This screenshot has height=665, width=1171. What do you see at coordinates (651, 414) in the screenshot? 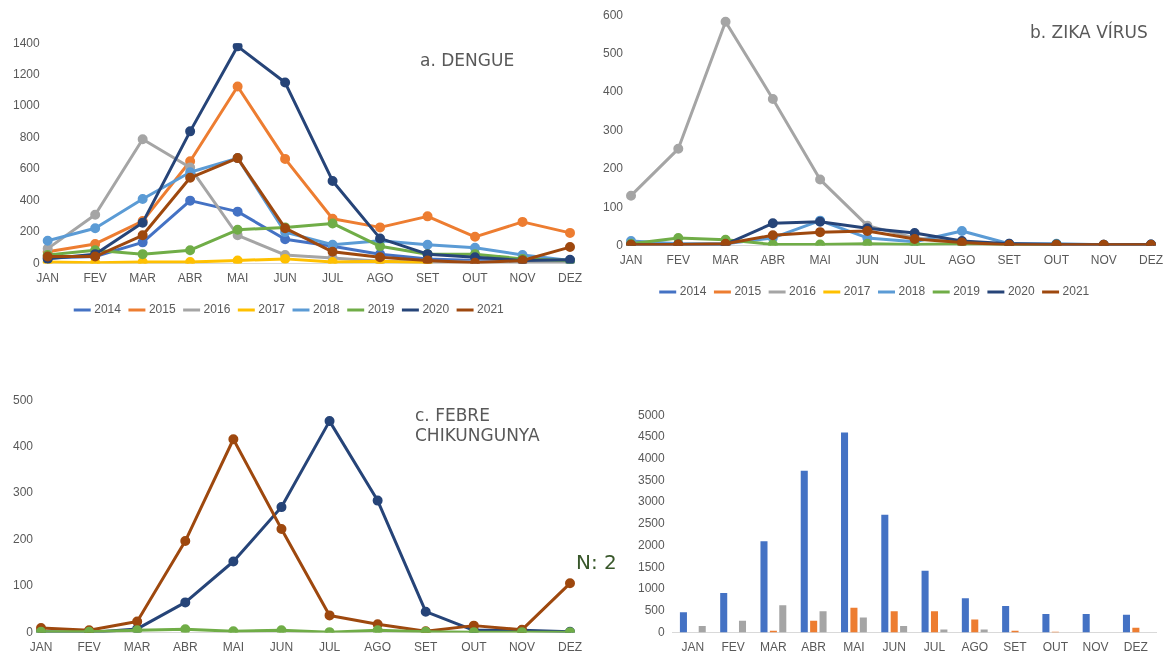
I see `y-tick-label: 5000` at bounding box center [651, 414].